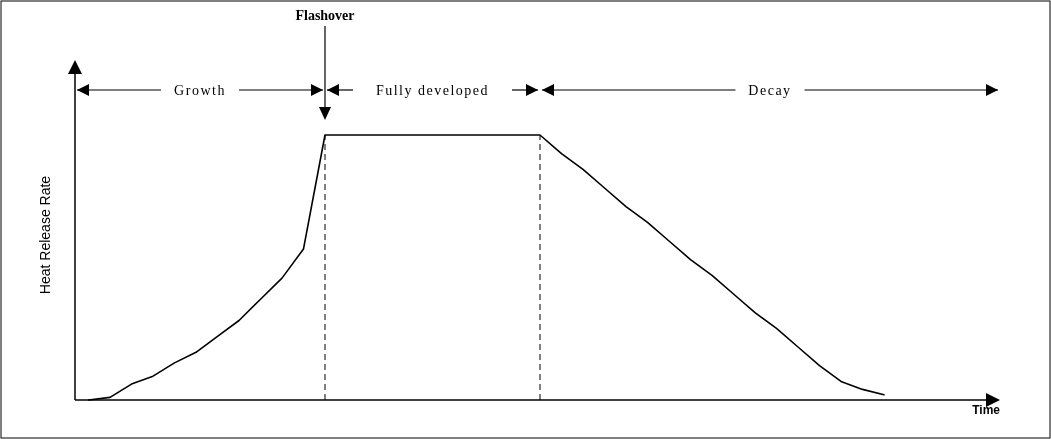 The image size is (1051, 439). Describe the element at coordinates (325, 15) in the screenshot. I see `text: Flashover` at that location.